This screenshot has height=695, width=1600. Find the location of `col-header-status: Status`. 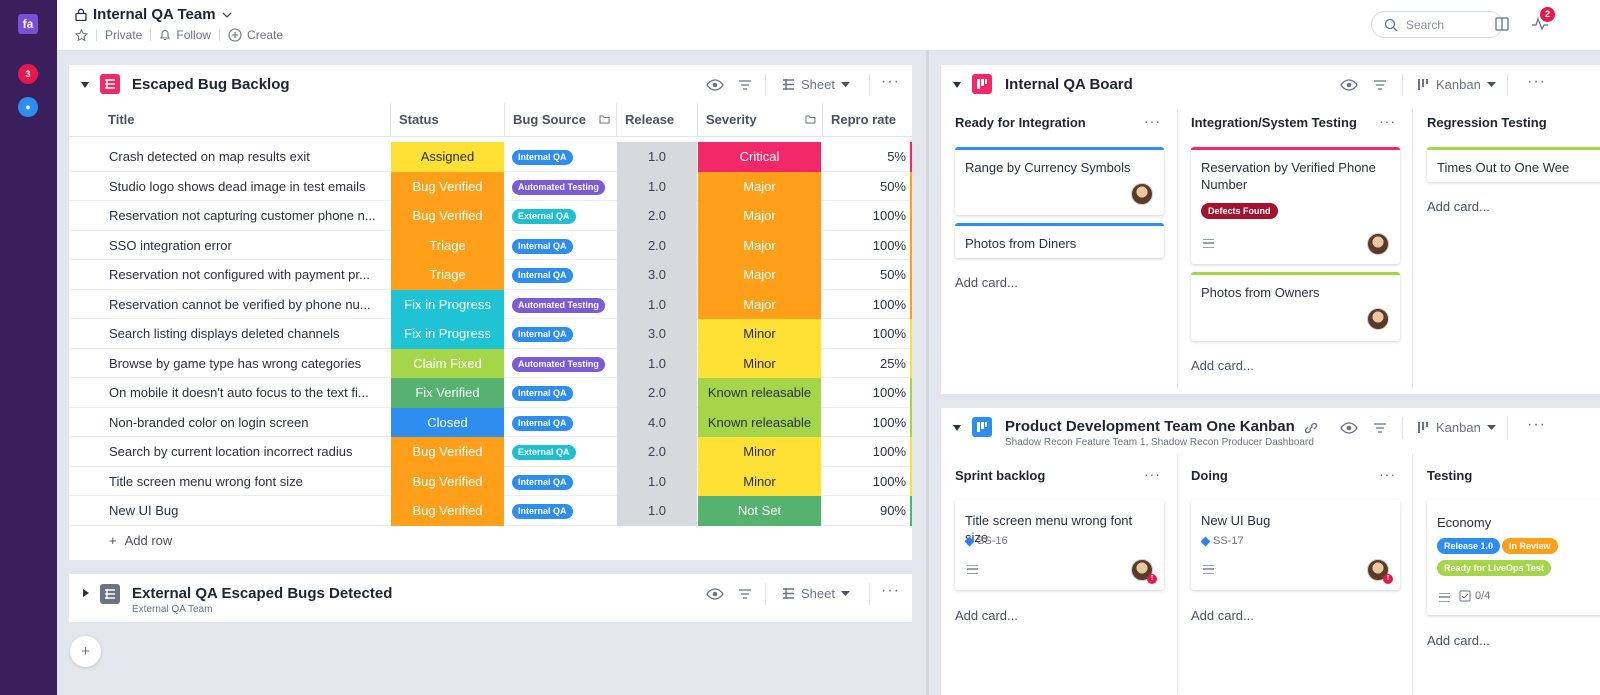

col-header-status: Status is located at coordinates (447, 120).